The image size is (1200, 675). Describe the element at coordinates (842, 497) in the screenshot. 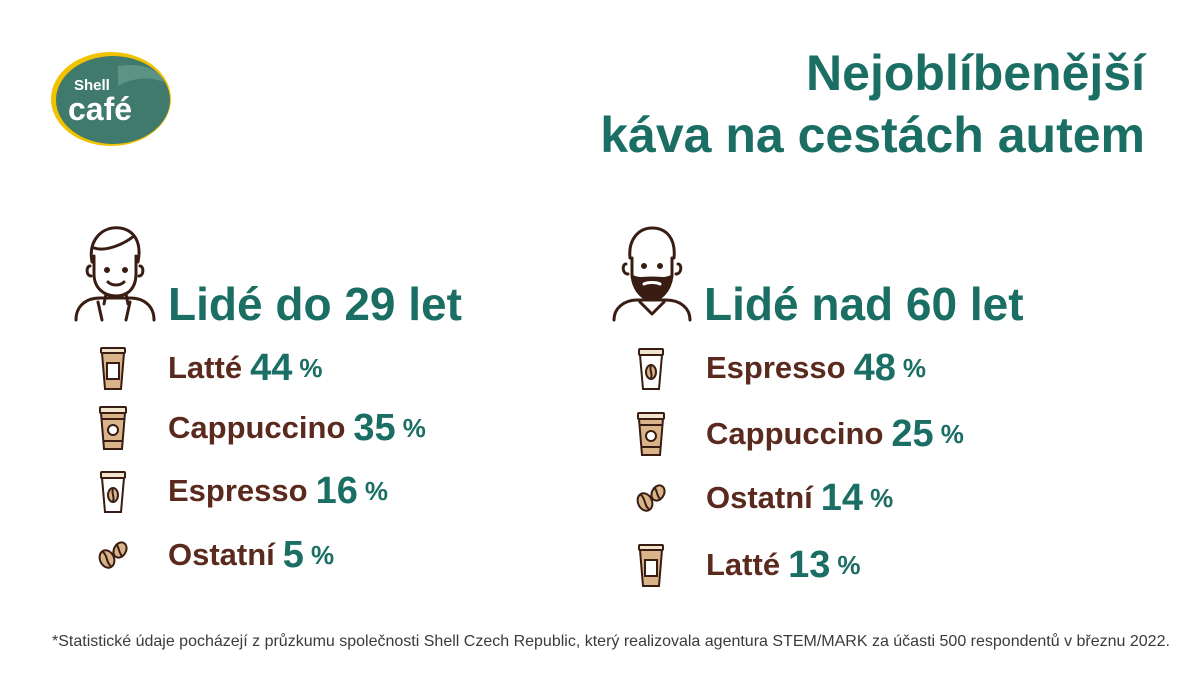

I see `item-value: 14` at that location.